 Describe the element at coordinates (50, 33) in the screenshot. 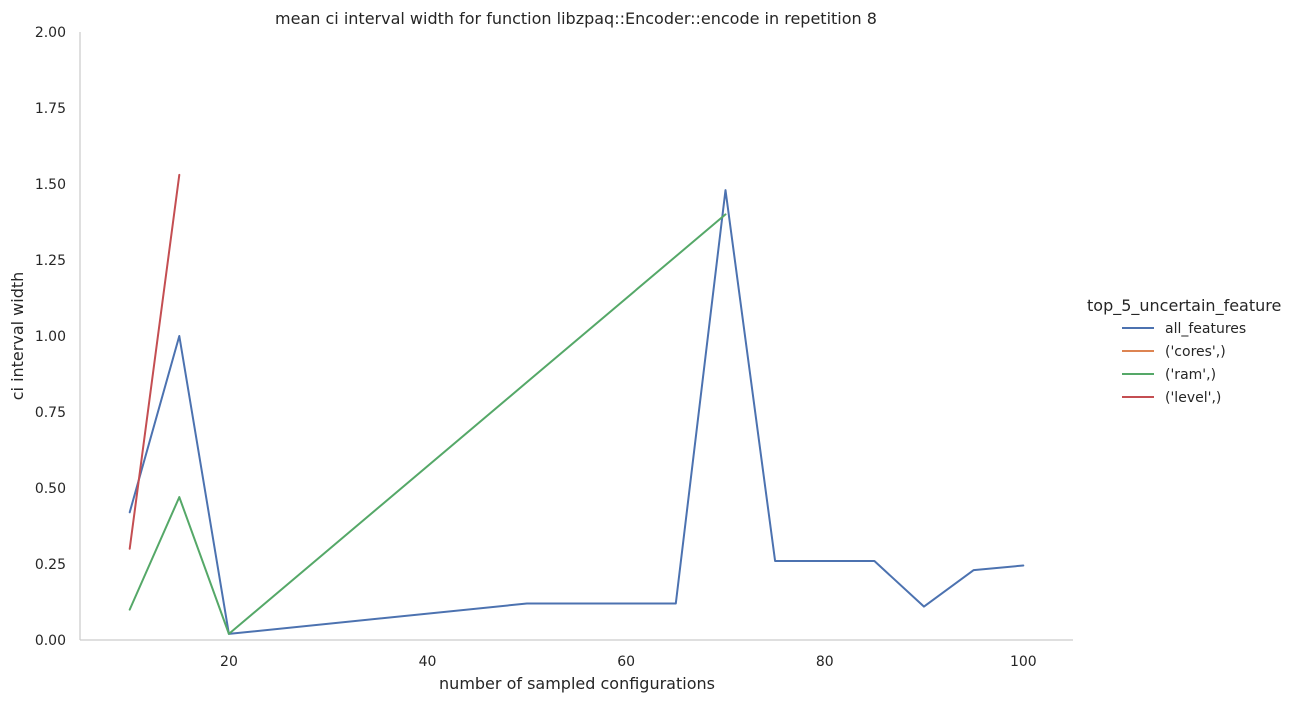

I see `y-tick-label: 2.00` at that location.